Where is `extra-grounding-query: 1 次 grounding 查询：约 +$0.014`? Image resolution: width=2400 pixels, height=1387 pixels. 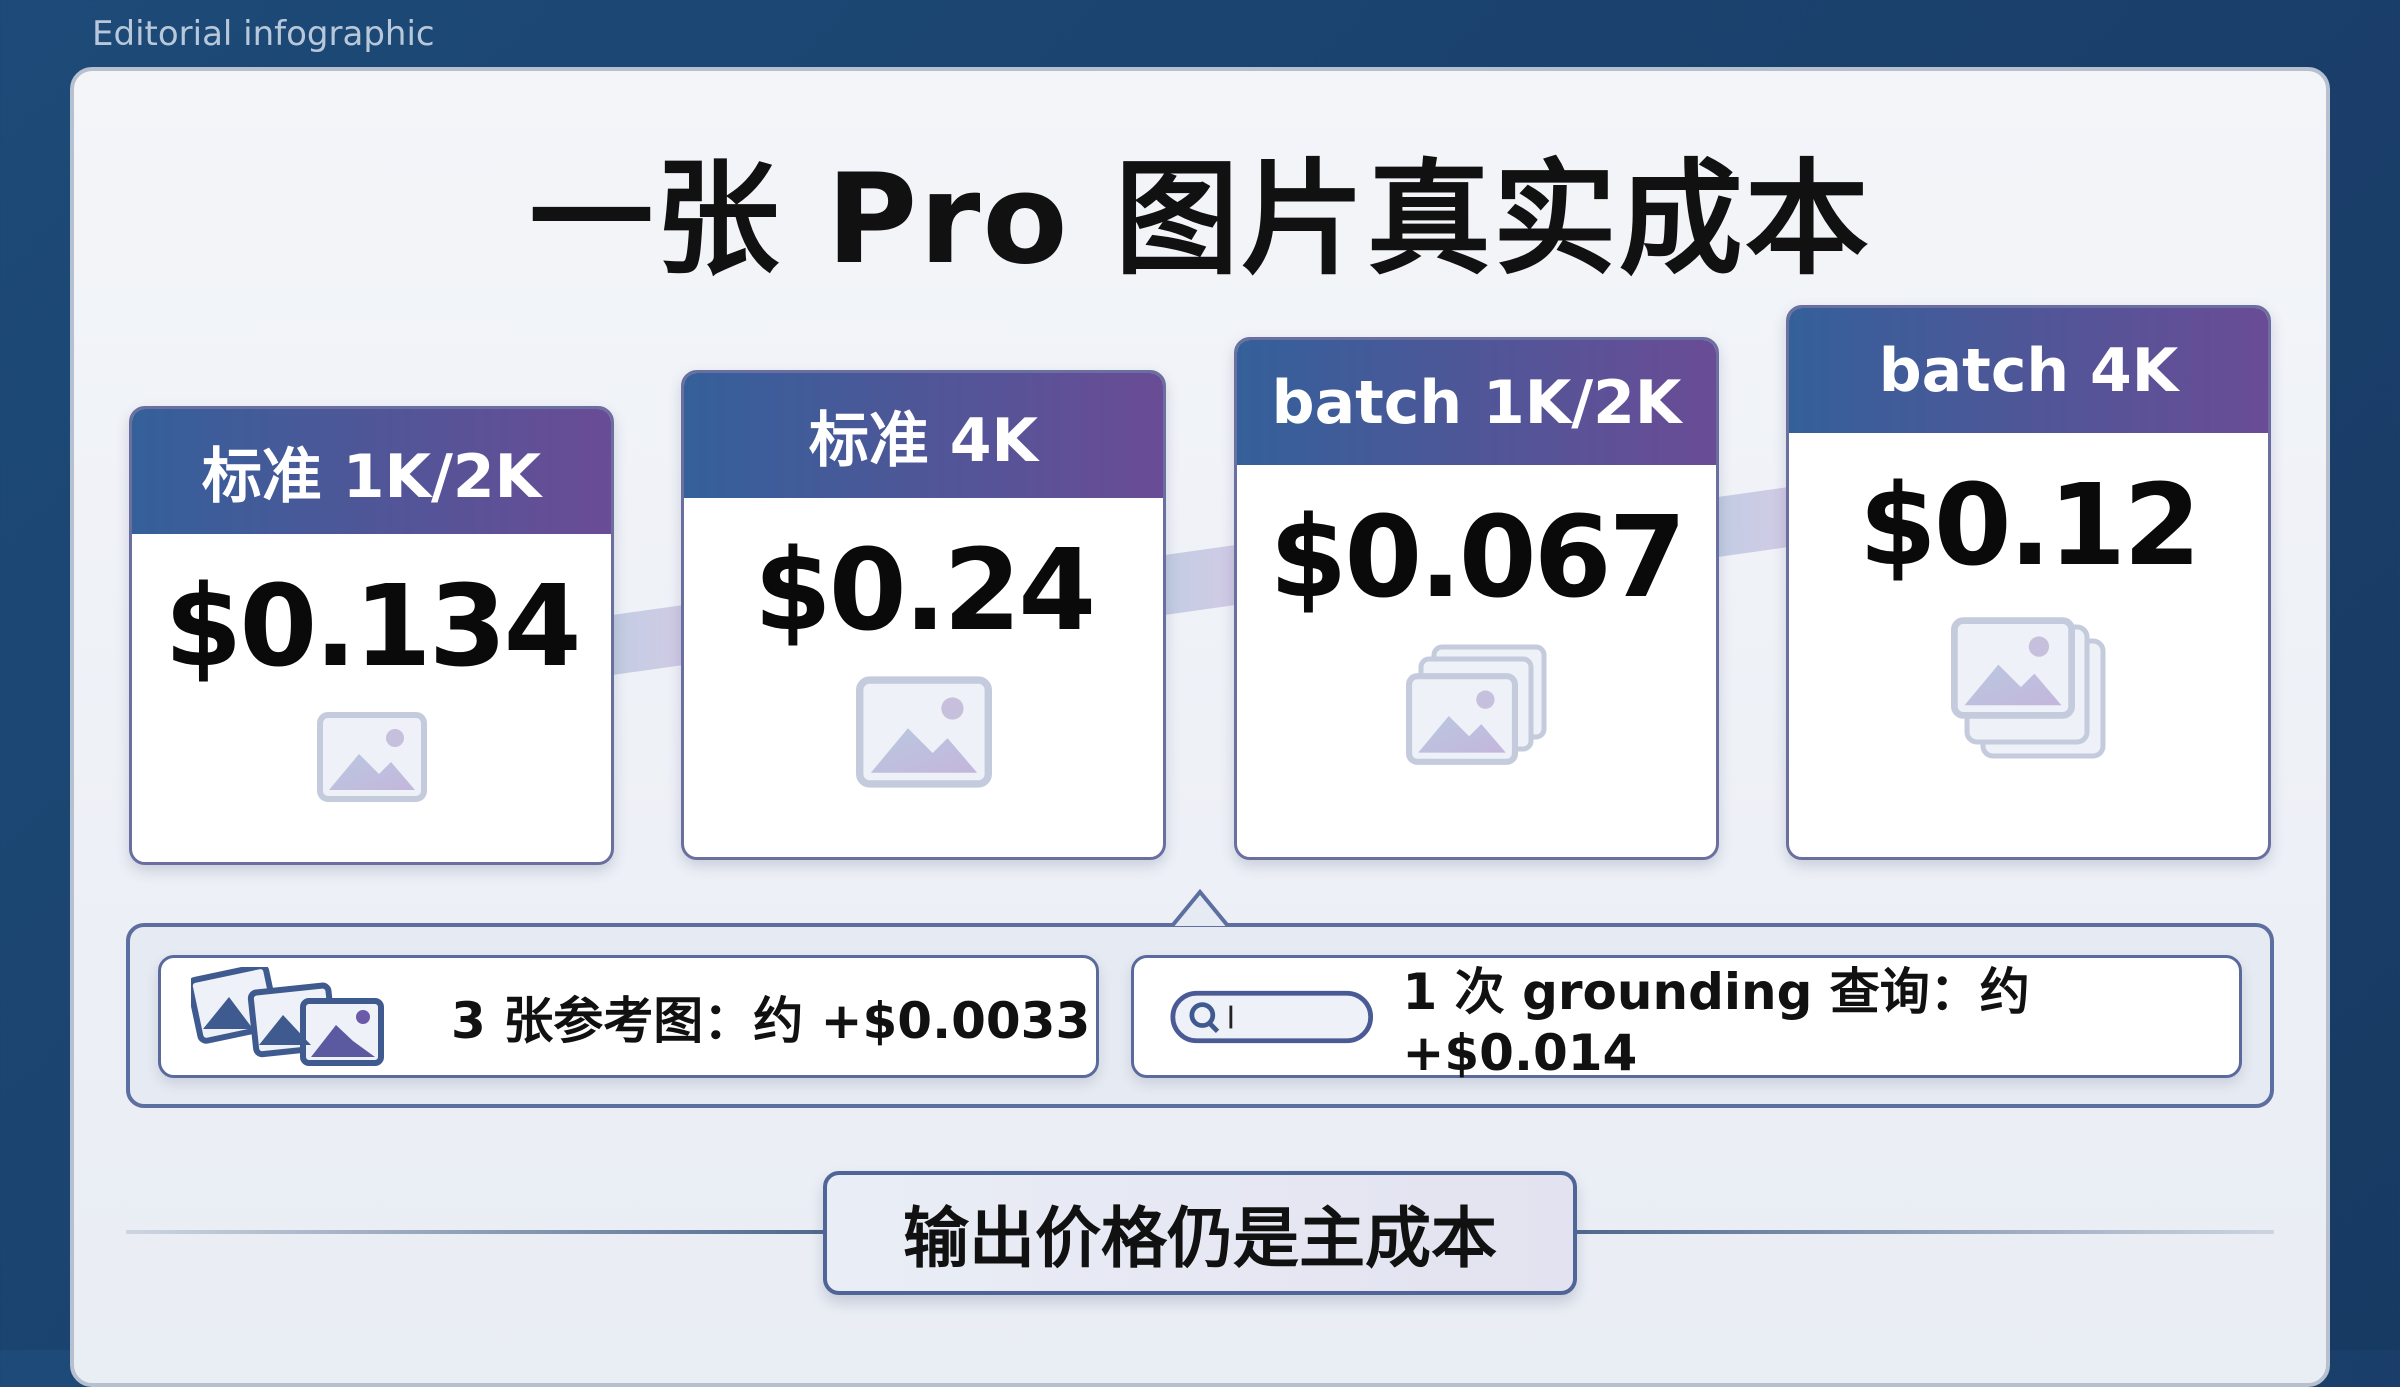 extra-grounding-query: 1 次 grounding 查询：约 +$0.014 is located at coordinates (1686, 1018).